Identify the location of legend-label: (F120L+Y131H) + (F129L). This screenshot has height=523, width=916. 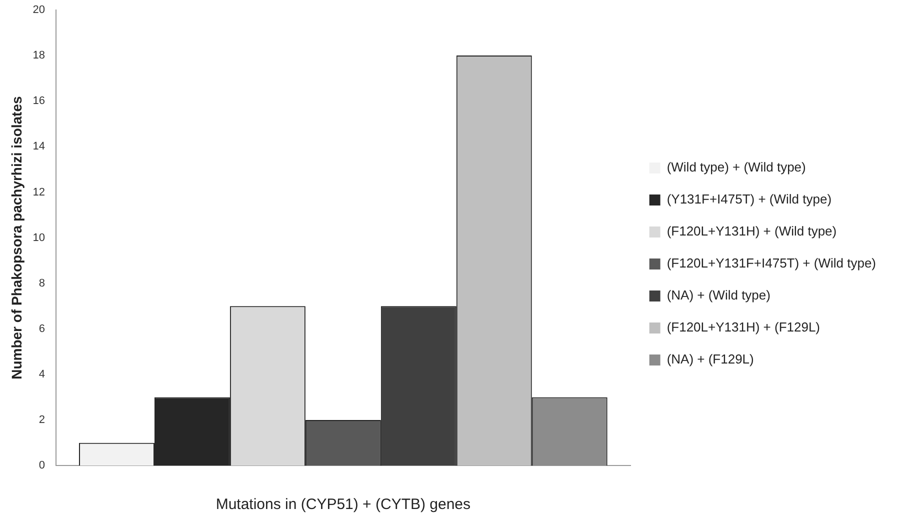
(743, 327).